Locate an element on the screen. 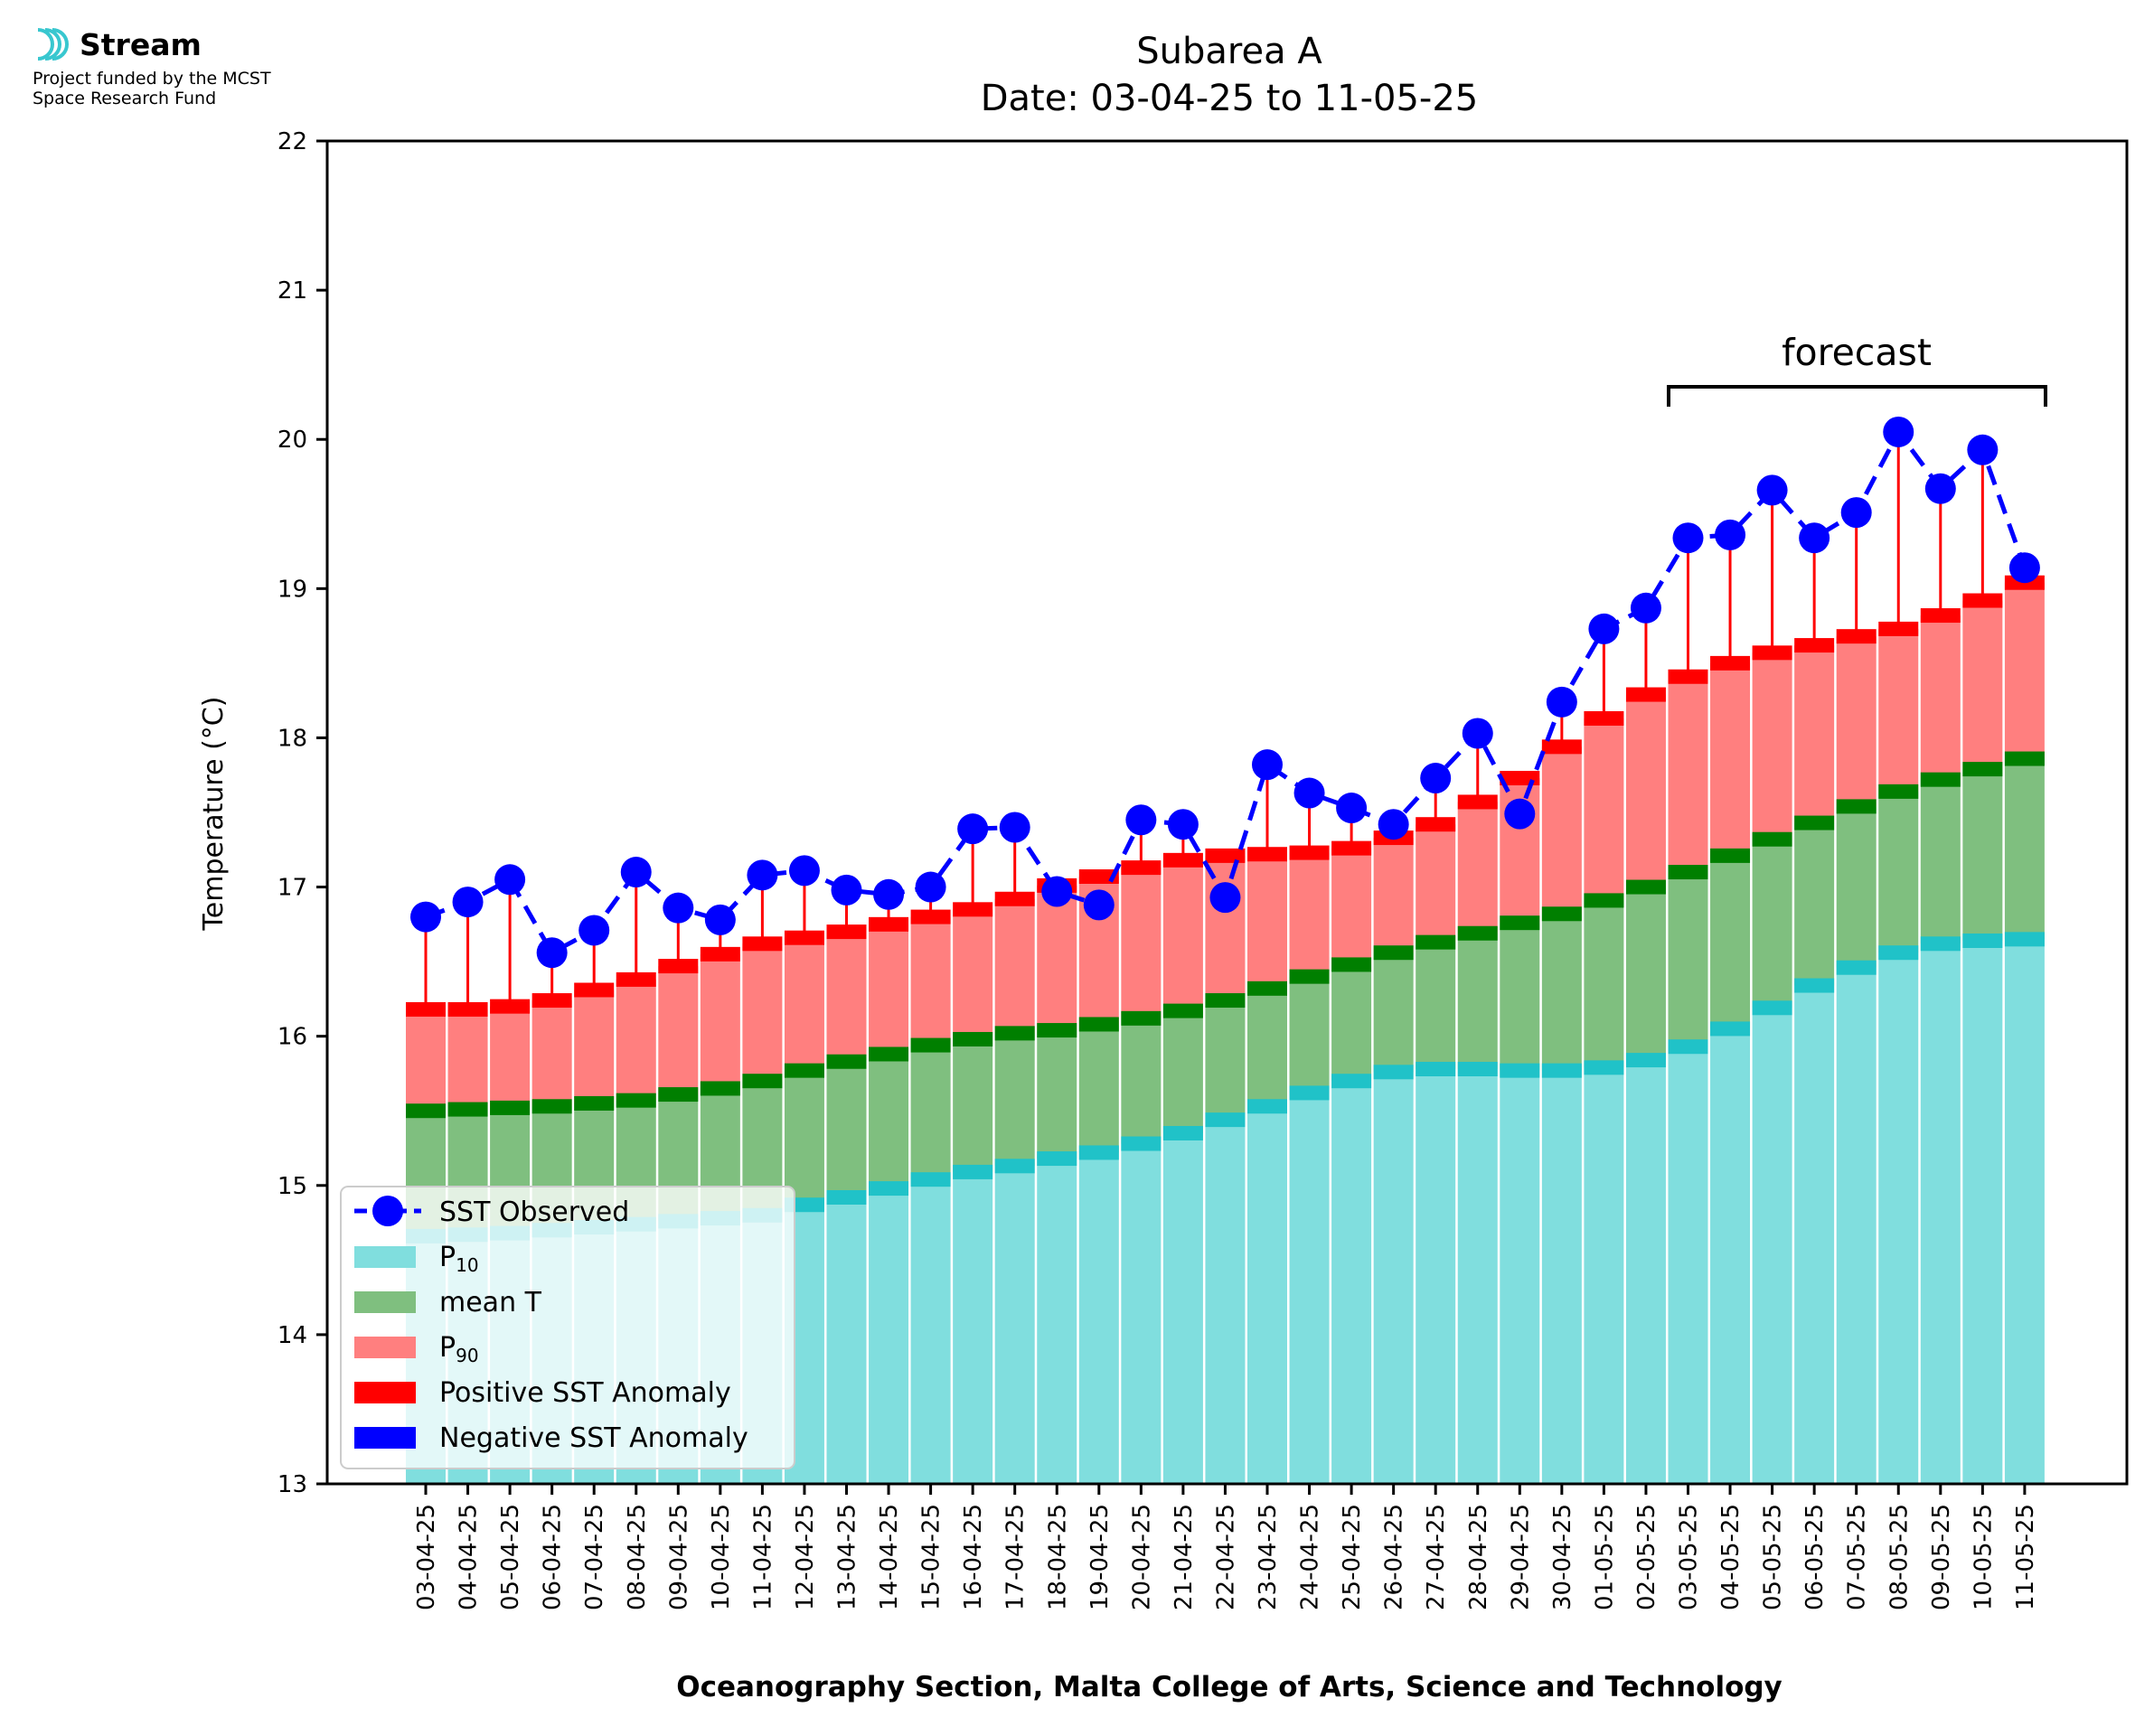  x-tick-label: 10-05-25 is located at coordinates (1984, 1557).